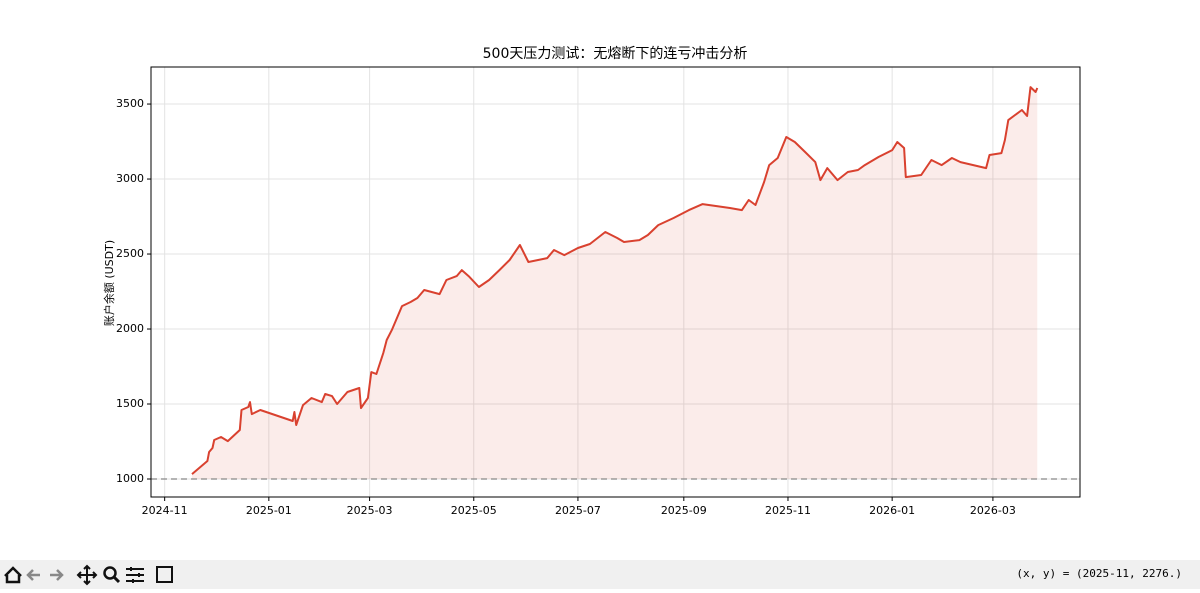 The image size is (1200, 593). Describe the element at coordinates (993, 510) in the screenshot. I see `x-tick-label: 2026-03` at that location.